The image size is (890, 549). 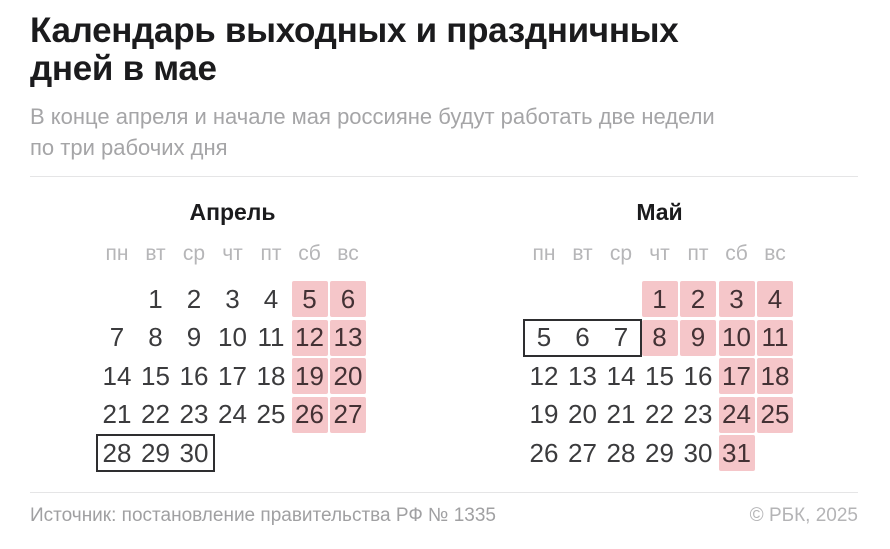 I want to click on footer-divider, so click(x=444, y=492).